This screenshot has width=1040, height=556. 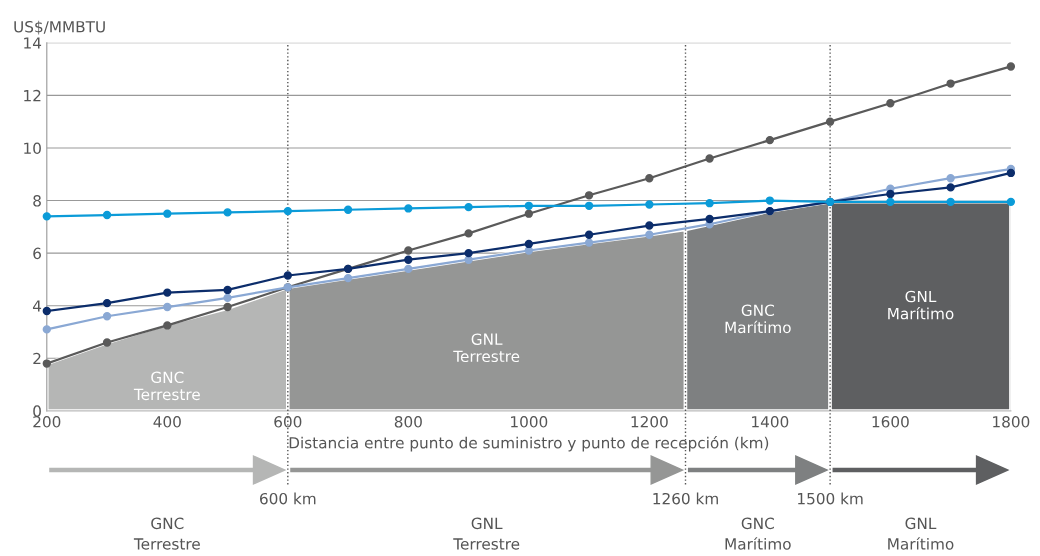 I want to click on x-tick-label: 400, so click(x=167, y=422).